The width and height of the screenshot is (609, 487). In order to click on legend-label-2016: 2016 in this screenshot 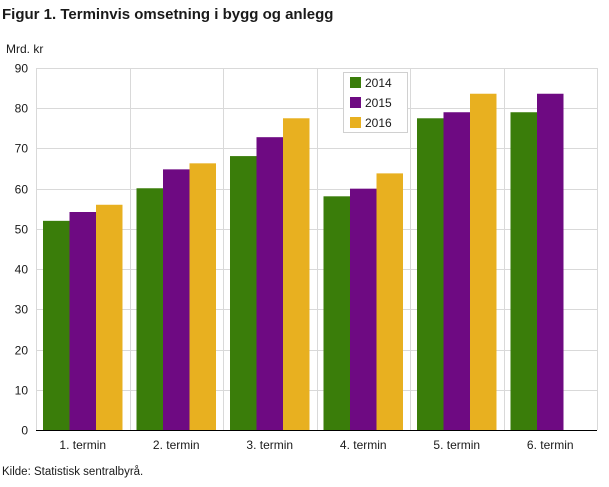, I will do `click(378, 123)`.